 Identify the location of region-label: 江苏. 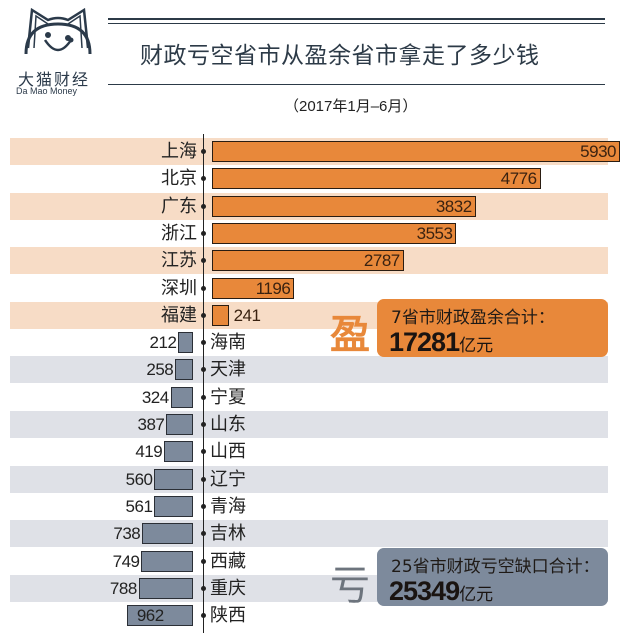
(179, 261).